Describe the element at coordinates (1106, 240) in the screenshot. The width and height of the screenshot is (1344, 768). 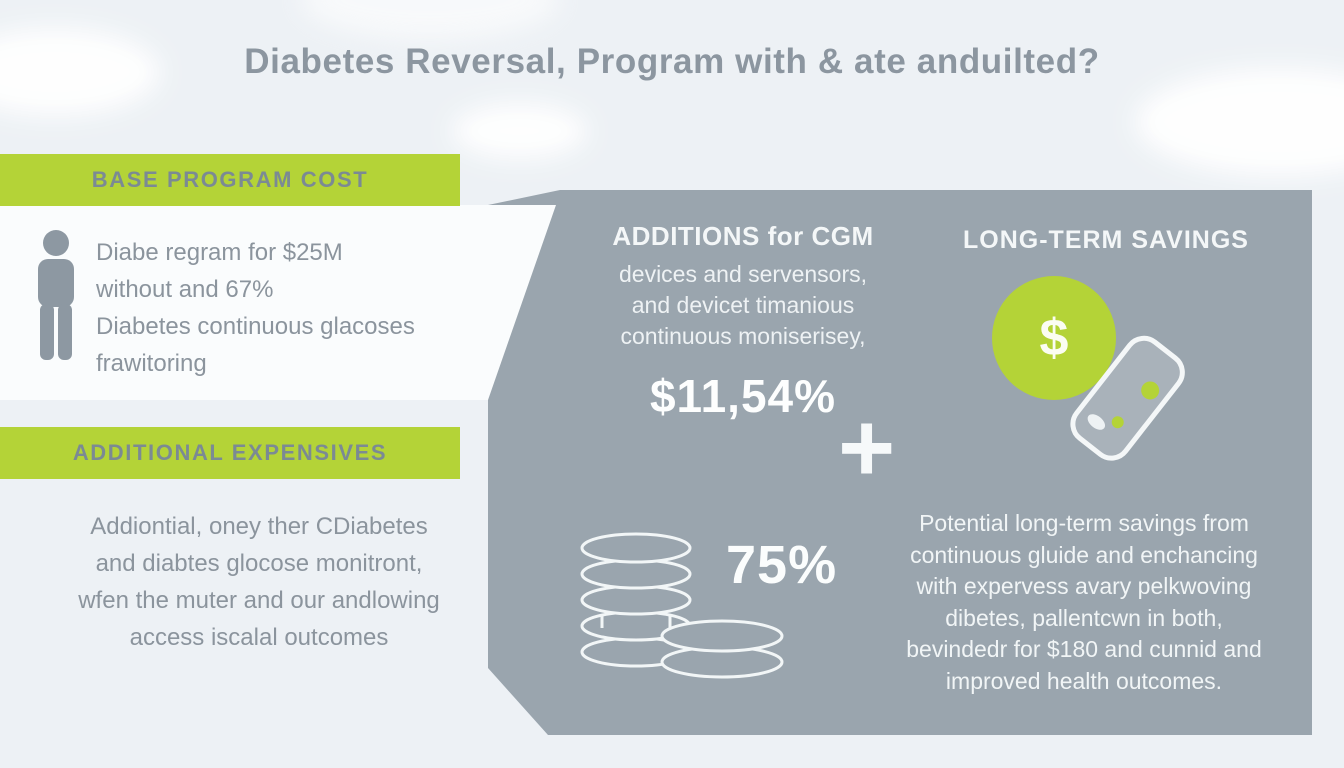
I see `long-term-savings-heading: LONG-TERM SAVINGS` at that location.